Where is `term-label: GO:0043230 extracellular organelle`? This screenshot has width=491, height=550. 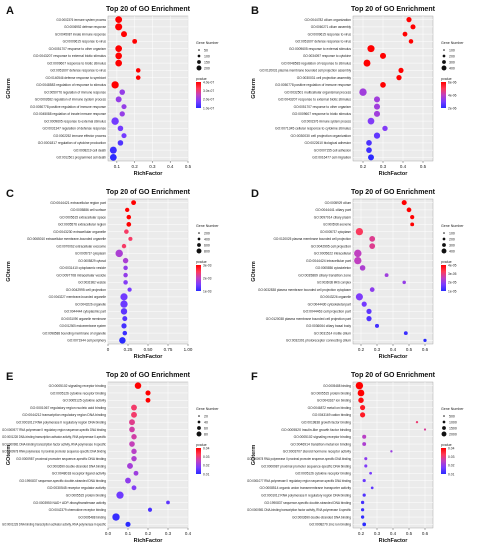 term-label: GO:0043230 extracellular organelle is located at coordinates (79, 232).